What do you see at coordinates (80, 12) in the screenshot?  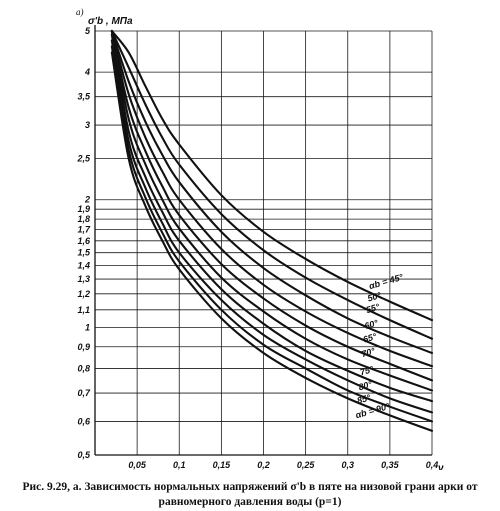 I see `panel-label: а)` at bounding box center [80, 12].